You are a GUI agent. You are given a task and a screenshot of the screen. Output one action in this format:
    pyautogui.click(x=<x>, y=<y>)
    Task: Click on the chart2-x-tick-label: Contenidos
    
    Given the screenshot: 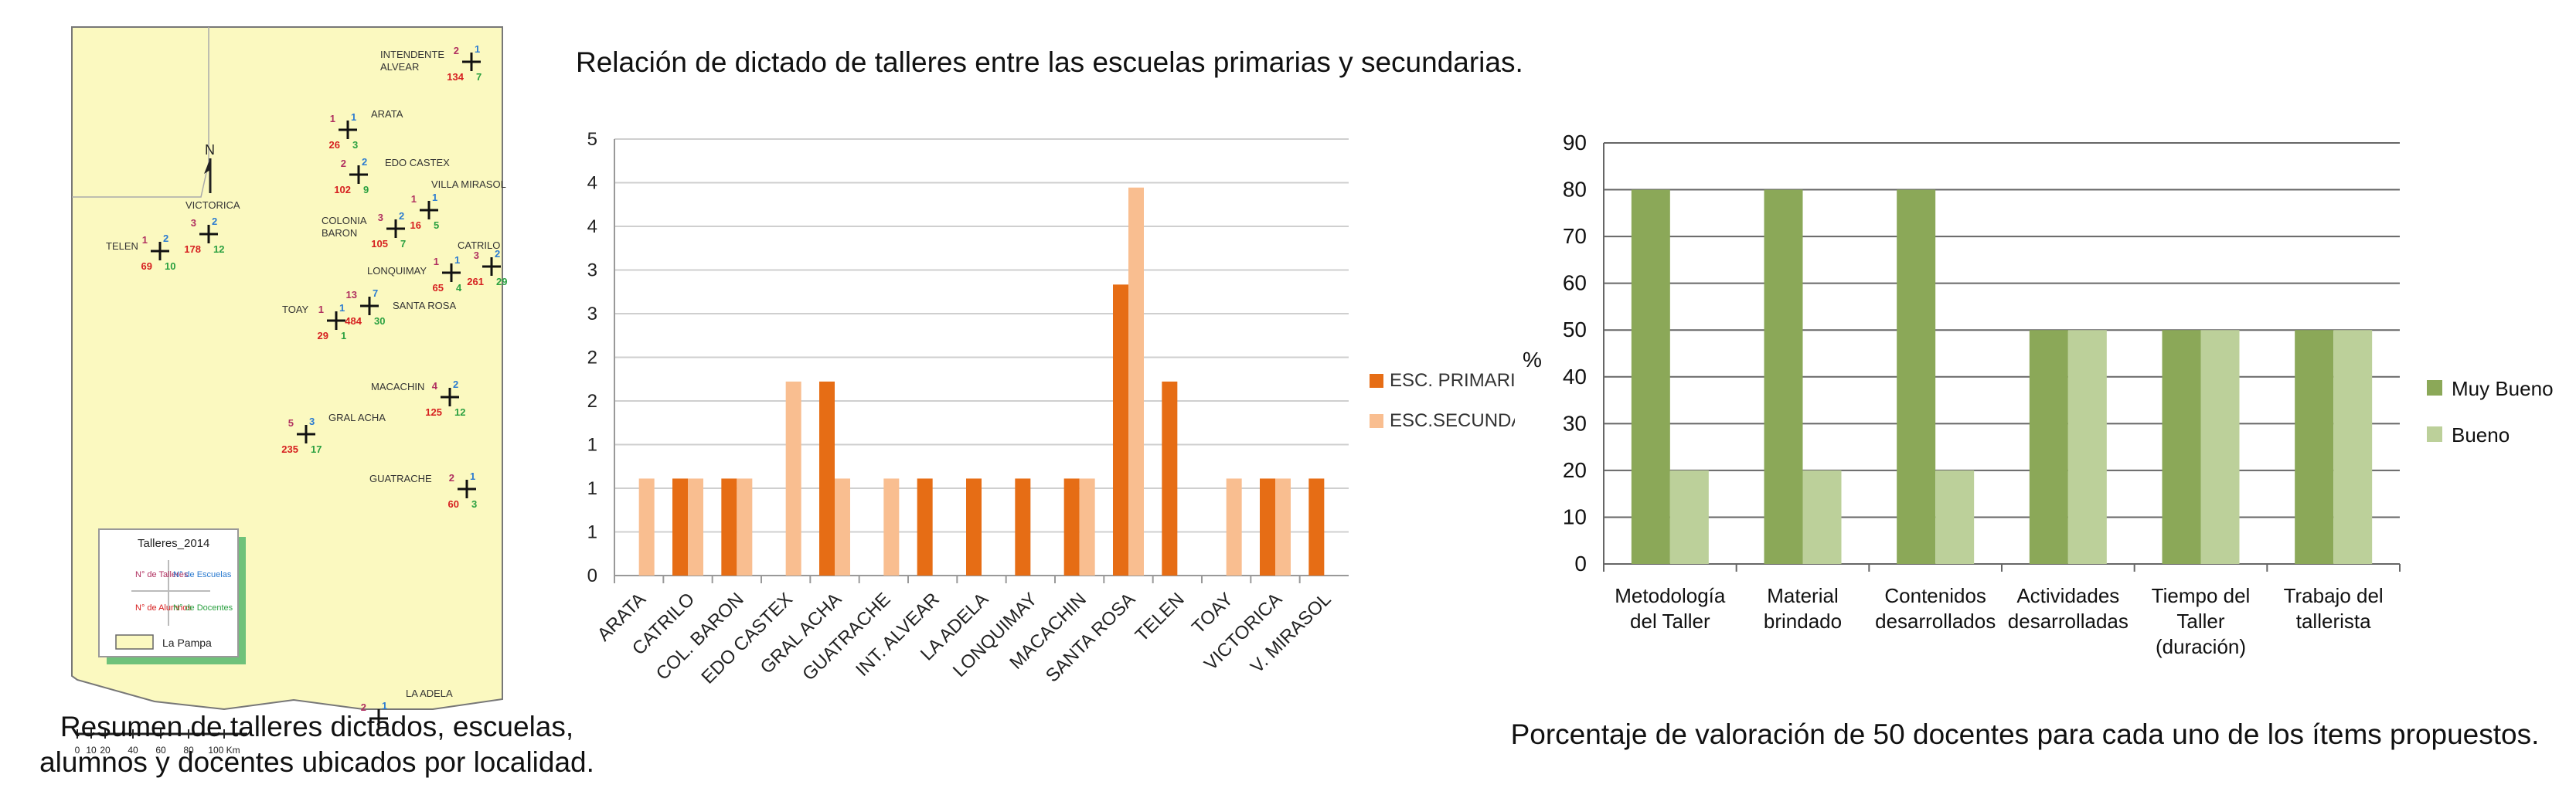 What is the action you would take?
    pyautogui.click(x=1935, y=595)
    